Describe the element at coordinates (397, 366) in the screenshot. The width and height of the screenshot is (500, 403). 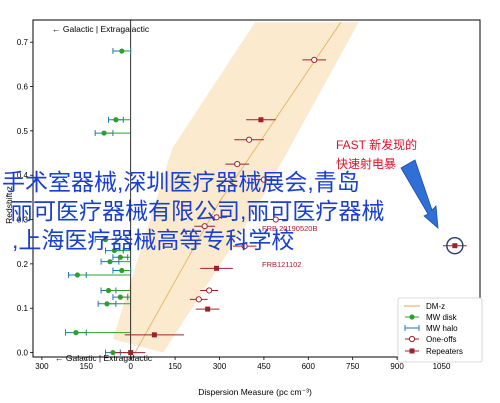
I see `x-tick-label: 900` at that location.